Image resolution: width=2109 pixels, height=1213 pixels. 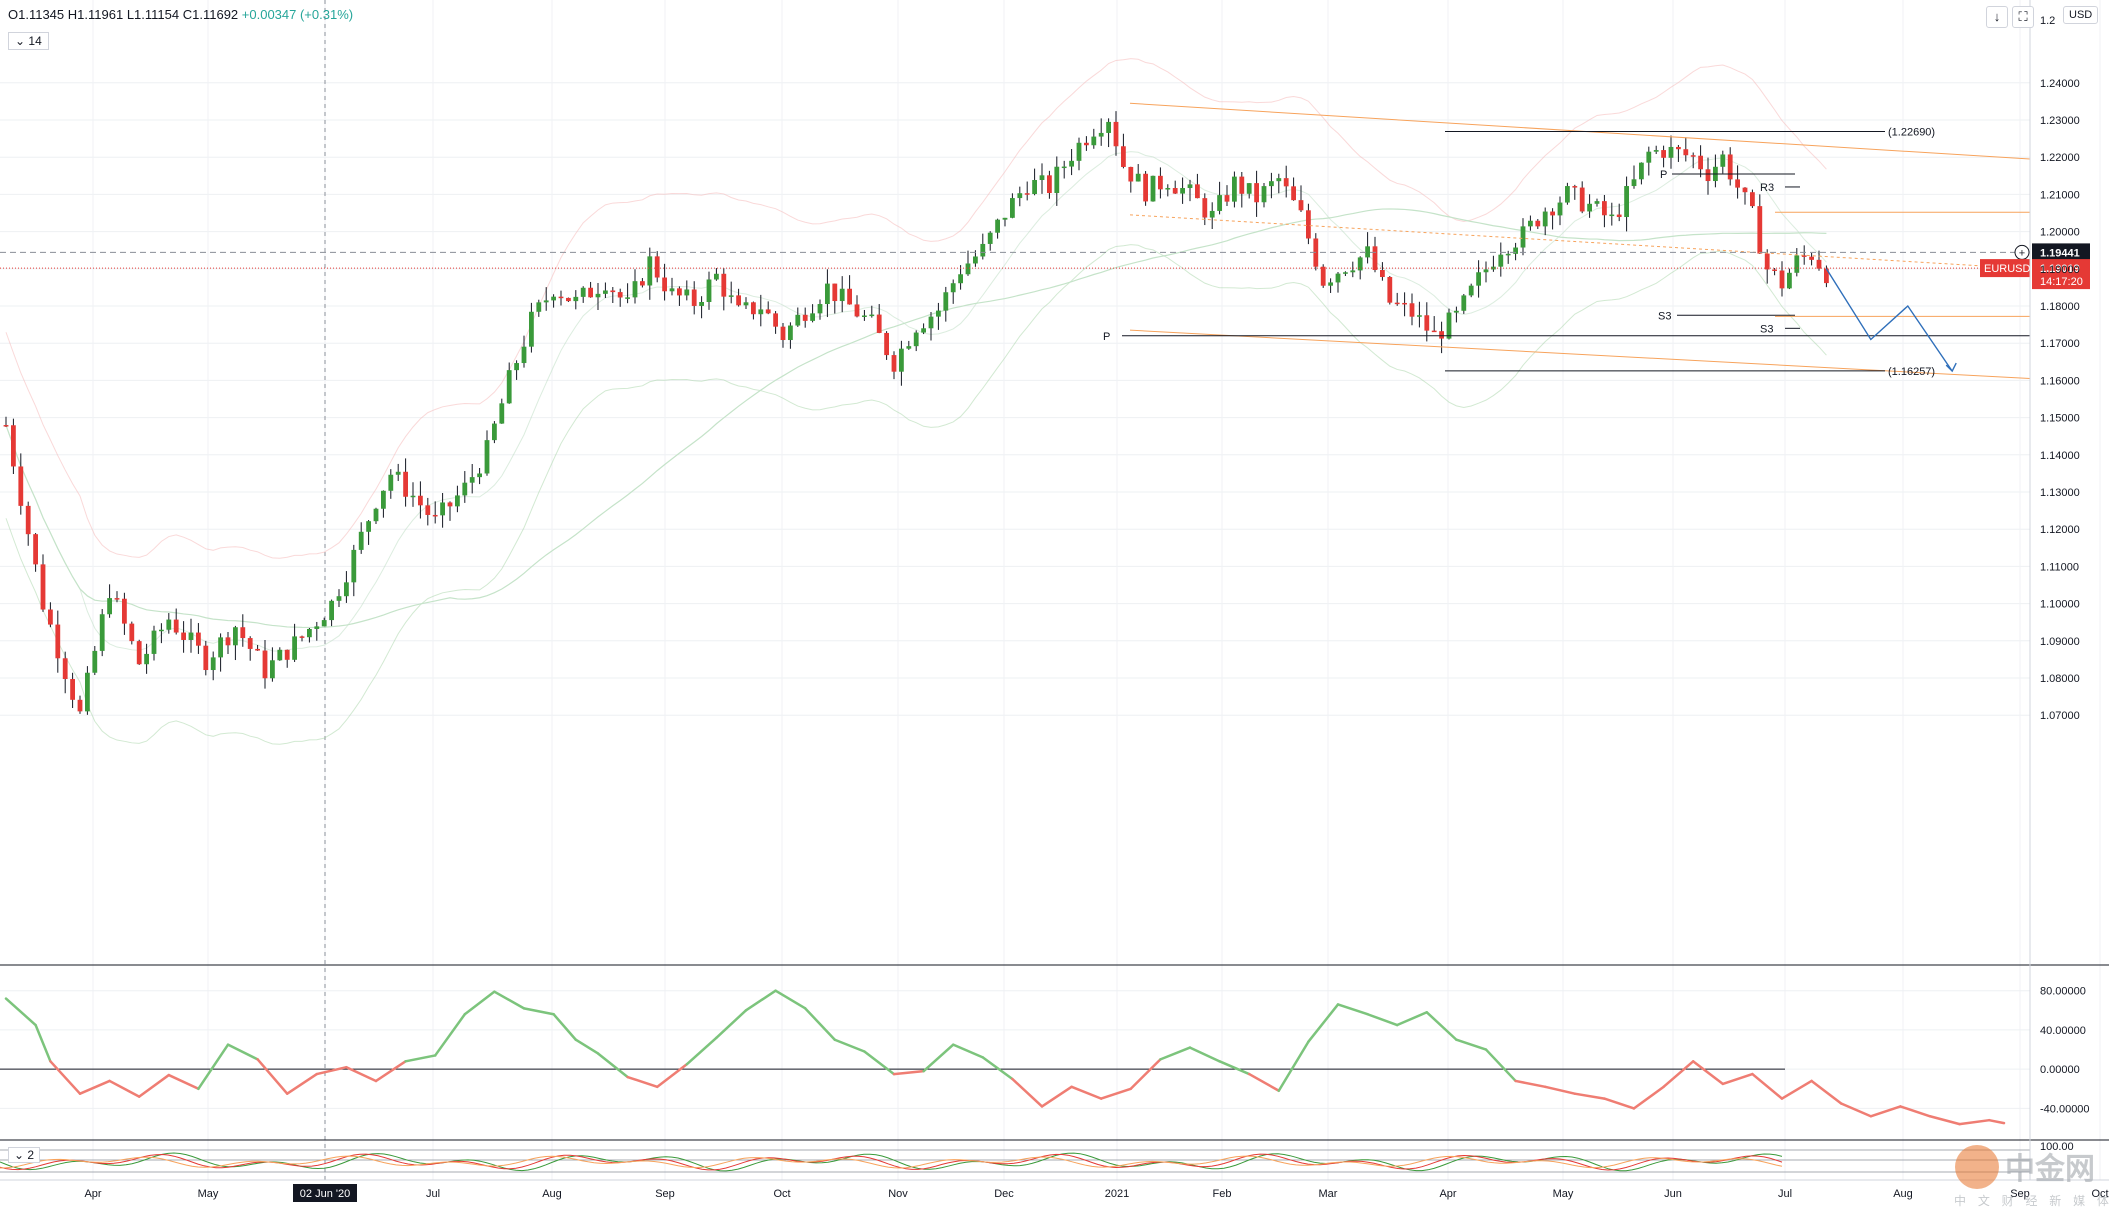 I want to click on date-tick-label: Feb, so click(x=1222, y=1194).